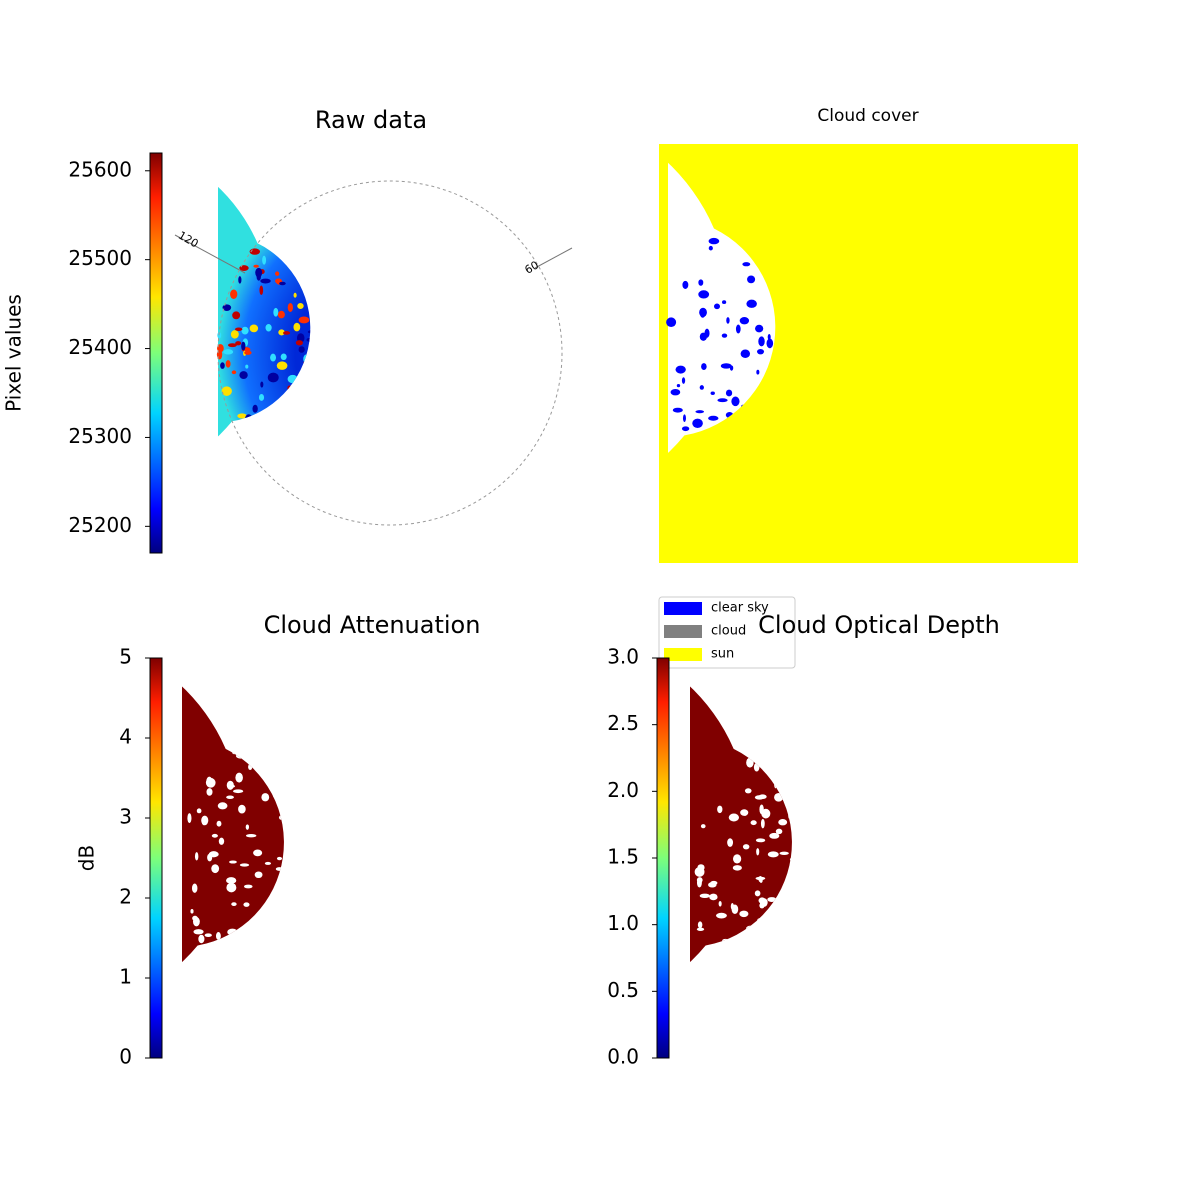  I want to click on colorbar-tick-label: 3, so click(125, 817).